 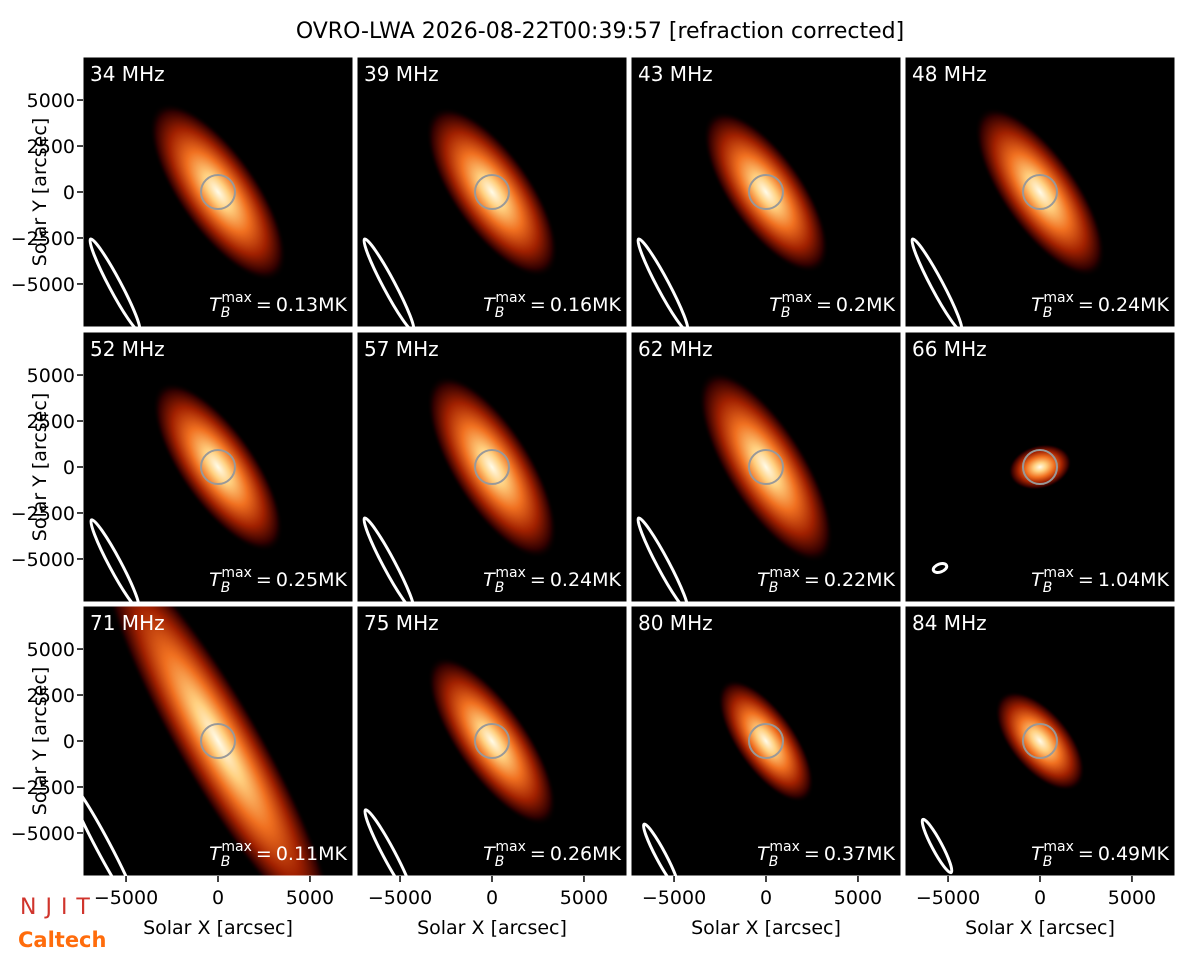 I want to click on tb-max-label: TBmax = 1.04MK, so click(x=1100, y=580).